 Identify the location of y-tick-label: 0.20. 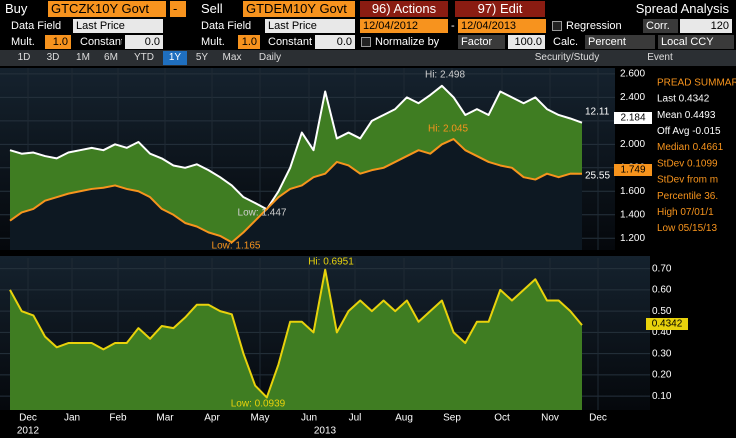
(662, 375).